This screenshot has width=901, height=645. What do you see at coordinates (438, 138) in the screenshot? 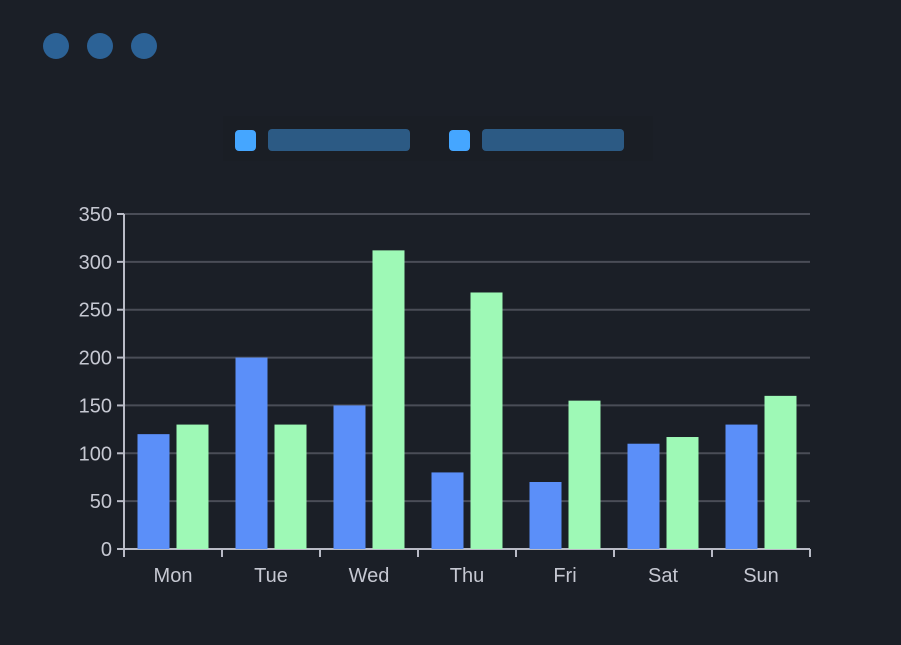
I see `chart-legend` at bounding box center [438, 138].